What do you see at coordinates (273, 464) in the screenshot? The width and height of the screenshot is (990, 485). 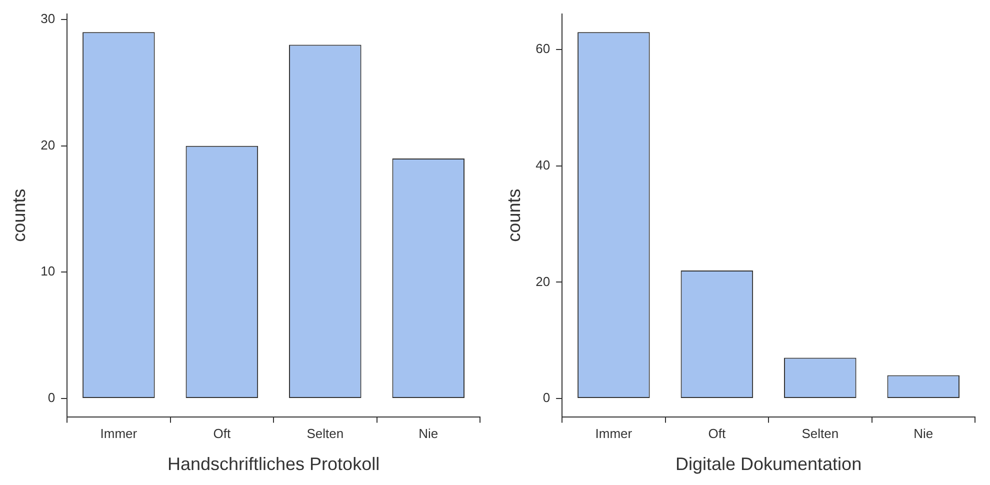 I see `x-axis-title: Handschriftliches Protokoll` at bounding box center [273, 464].